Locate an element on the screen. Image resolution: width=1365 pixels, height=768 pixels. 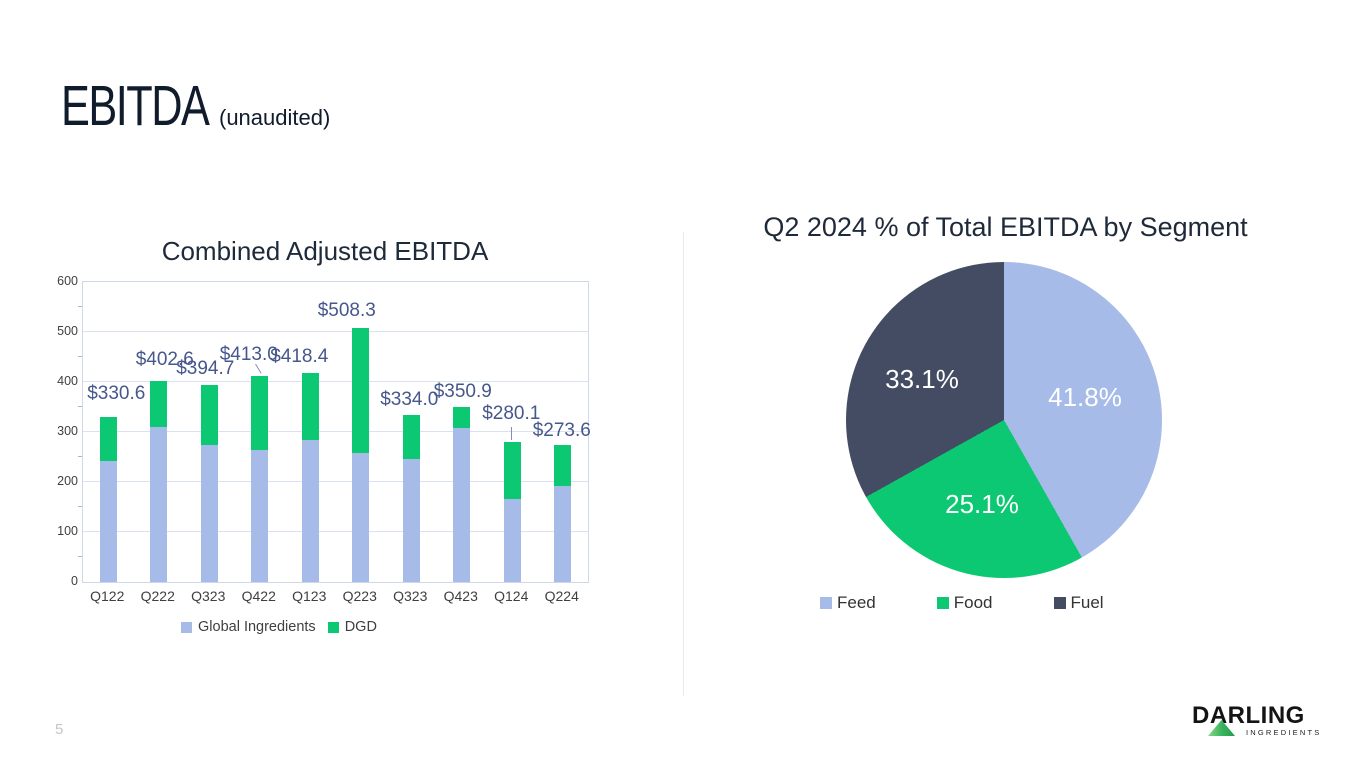
bar-chart-title: Combined Adjusted EBITDA is located at coordinates (325, 251).